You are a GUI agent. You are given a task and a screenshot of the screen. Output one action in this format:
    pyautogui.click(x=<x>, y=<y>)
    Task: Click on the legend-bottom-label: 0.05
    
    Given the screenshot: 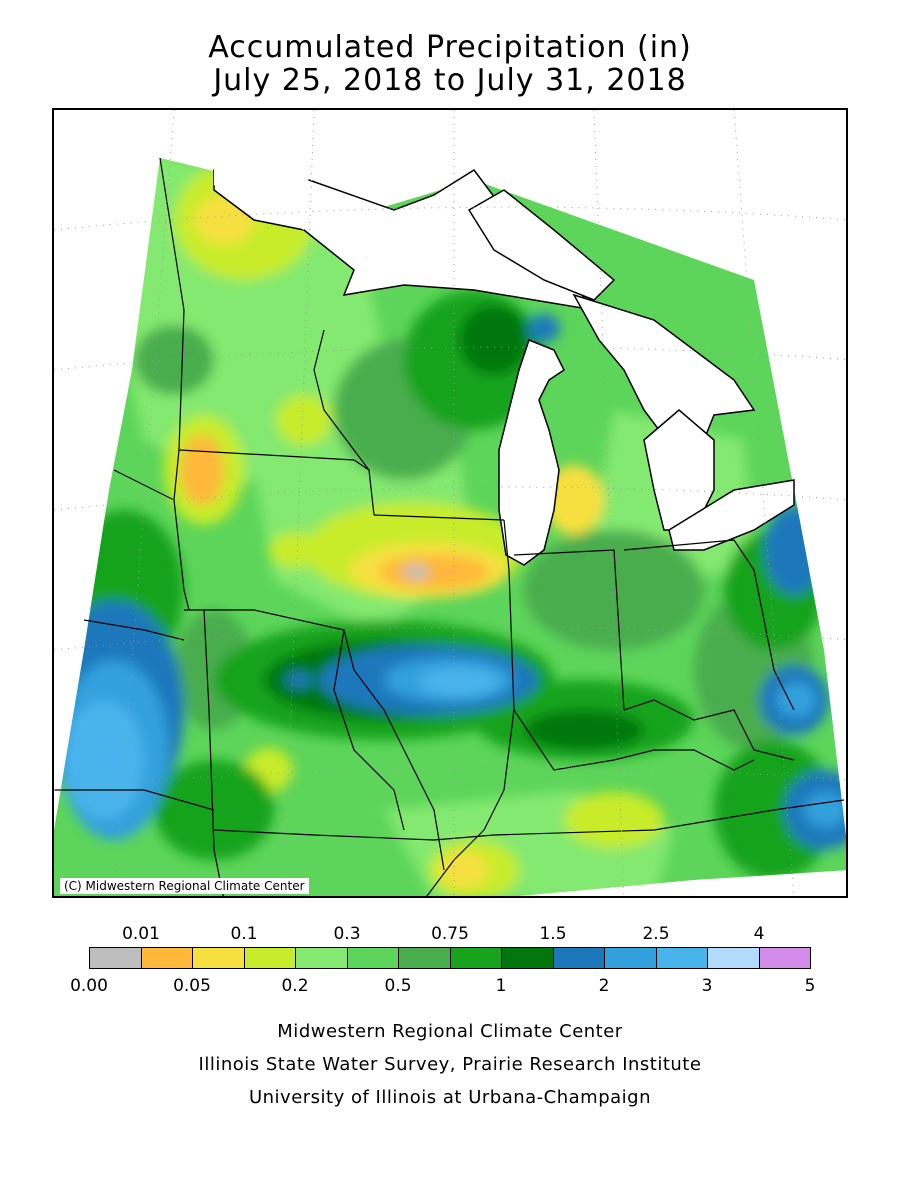 What is the action you would take?
    pyautogui.click(x=192, y=986)
    